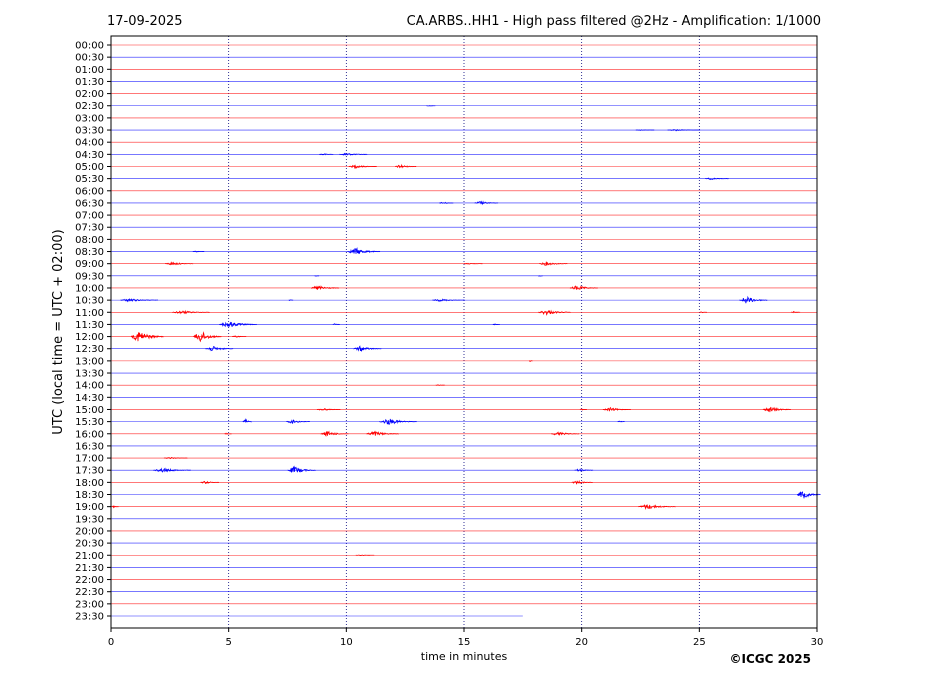 This screenshot has height=696, width=927. What do you see at coordinates (89, 216) in the screenshot?
I see `y-tick-label: 07:00` at bounding box center [89, 216].